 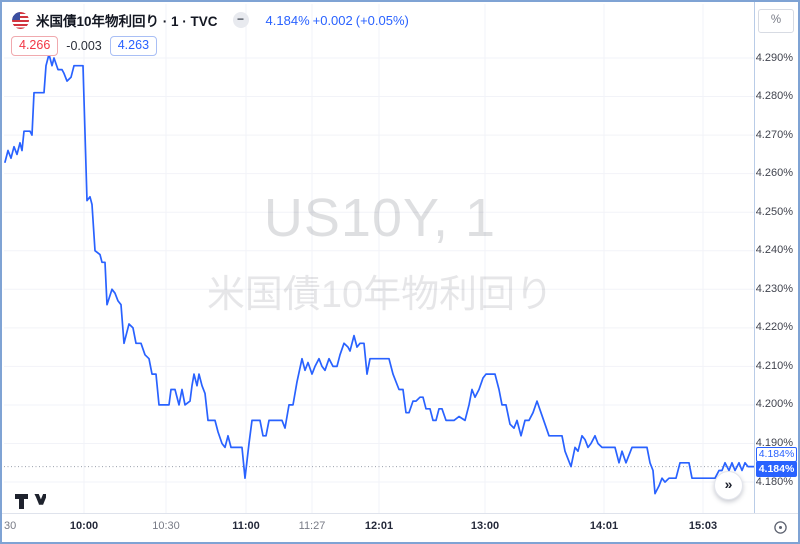 What do you see at coordinates (703, 526) in the screenshot?
I see `time-axis-tick: 15:03` at bounding box center [703, 526].